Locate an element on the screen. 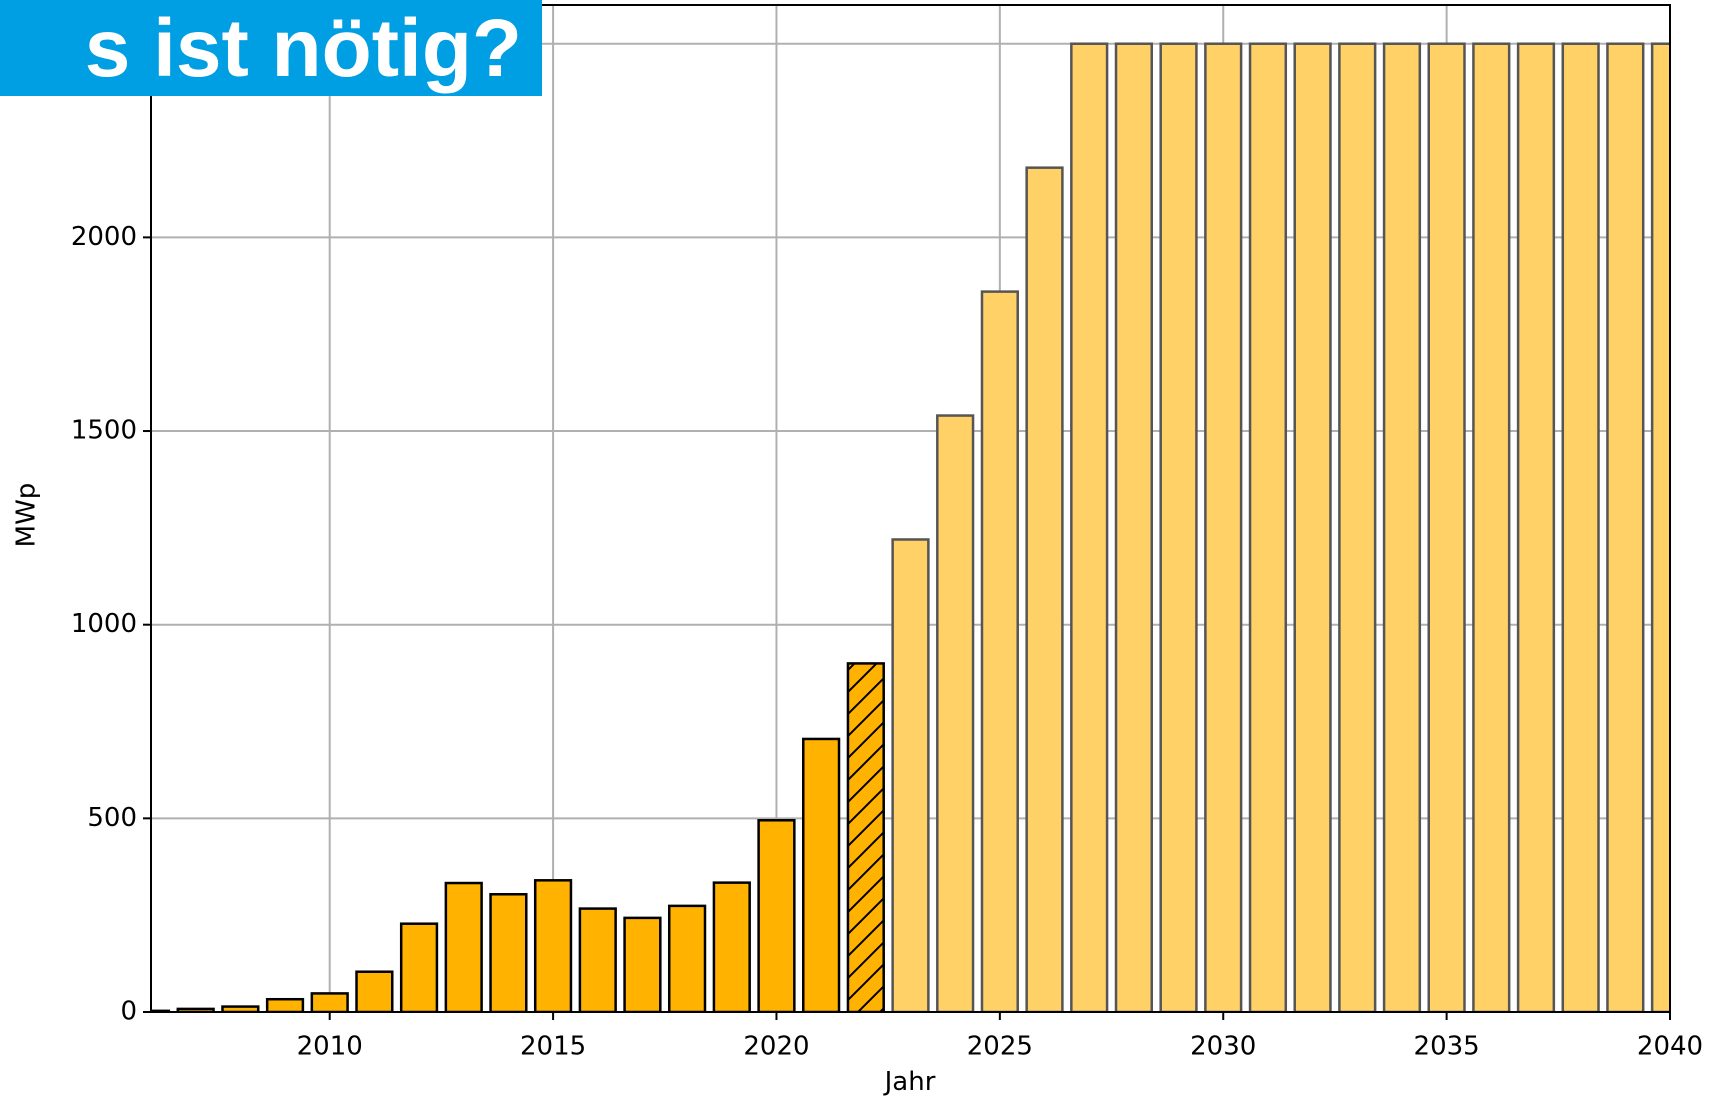 Image resolution: width=1709 pixels, height=1104 pixels. y-tick-label: 1000 is located at coordinates (104, 624).